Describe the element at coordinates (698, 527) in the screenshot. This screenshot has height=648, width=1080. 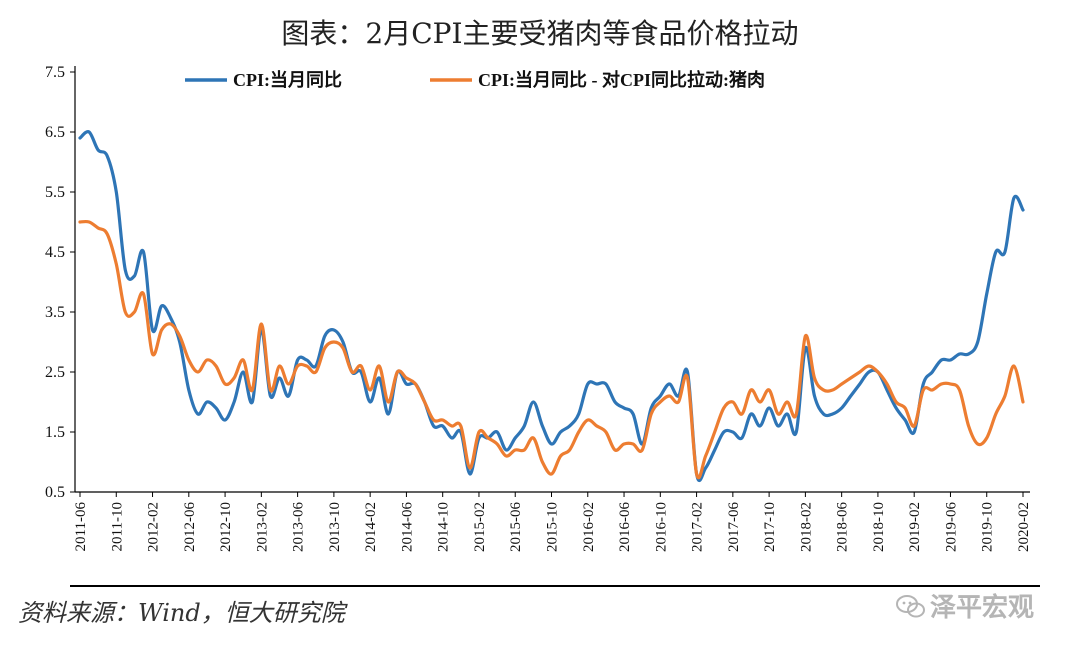
I see `x-tick-label: 2017-02` at that location.